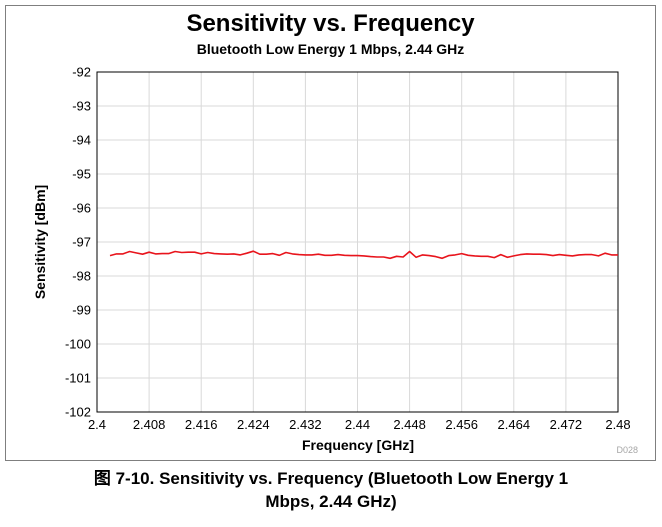 This screenshot has height=527, width=662. I want to click on y-tick-label: -94, so click(81, 140).